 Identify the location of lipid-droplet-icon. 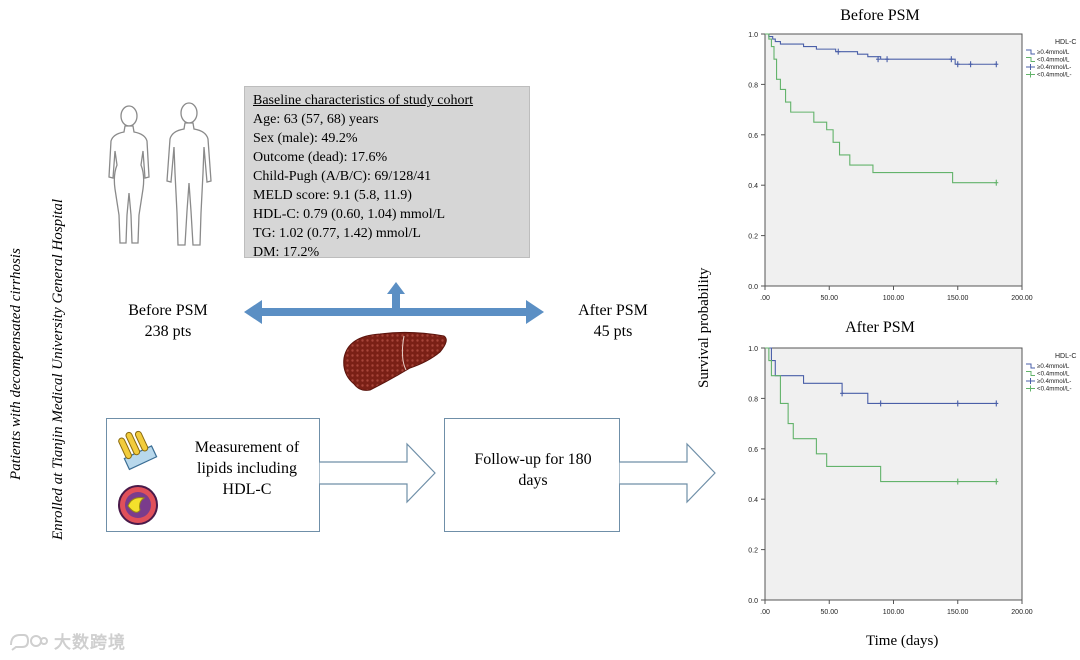
(138, 505).